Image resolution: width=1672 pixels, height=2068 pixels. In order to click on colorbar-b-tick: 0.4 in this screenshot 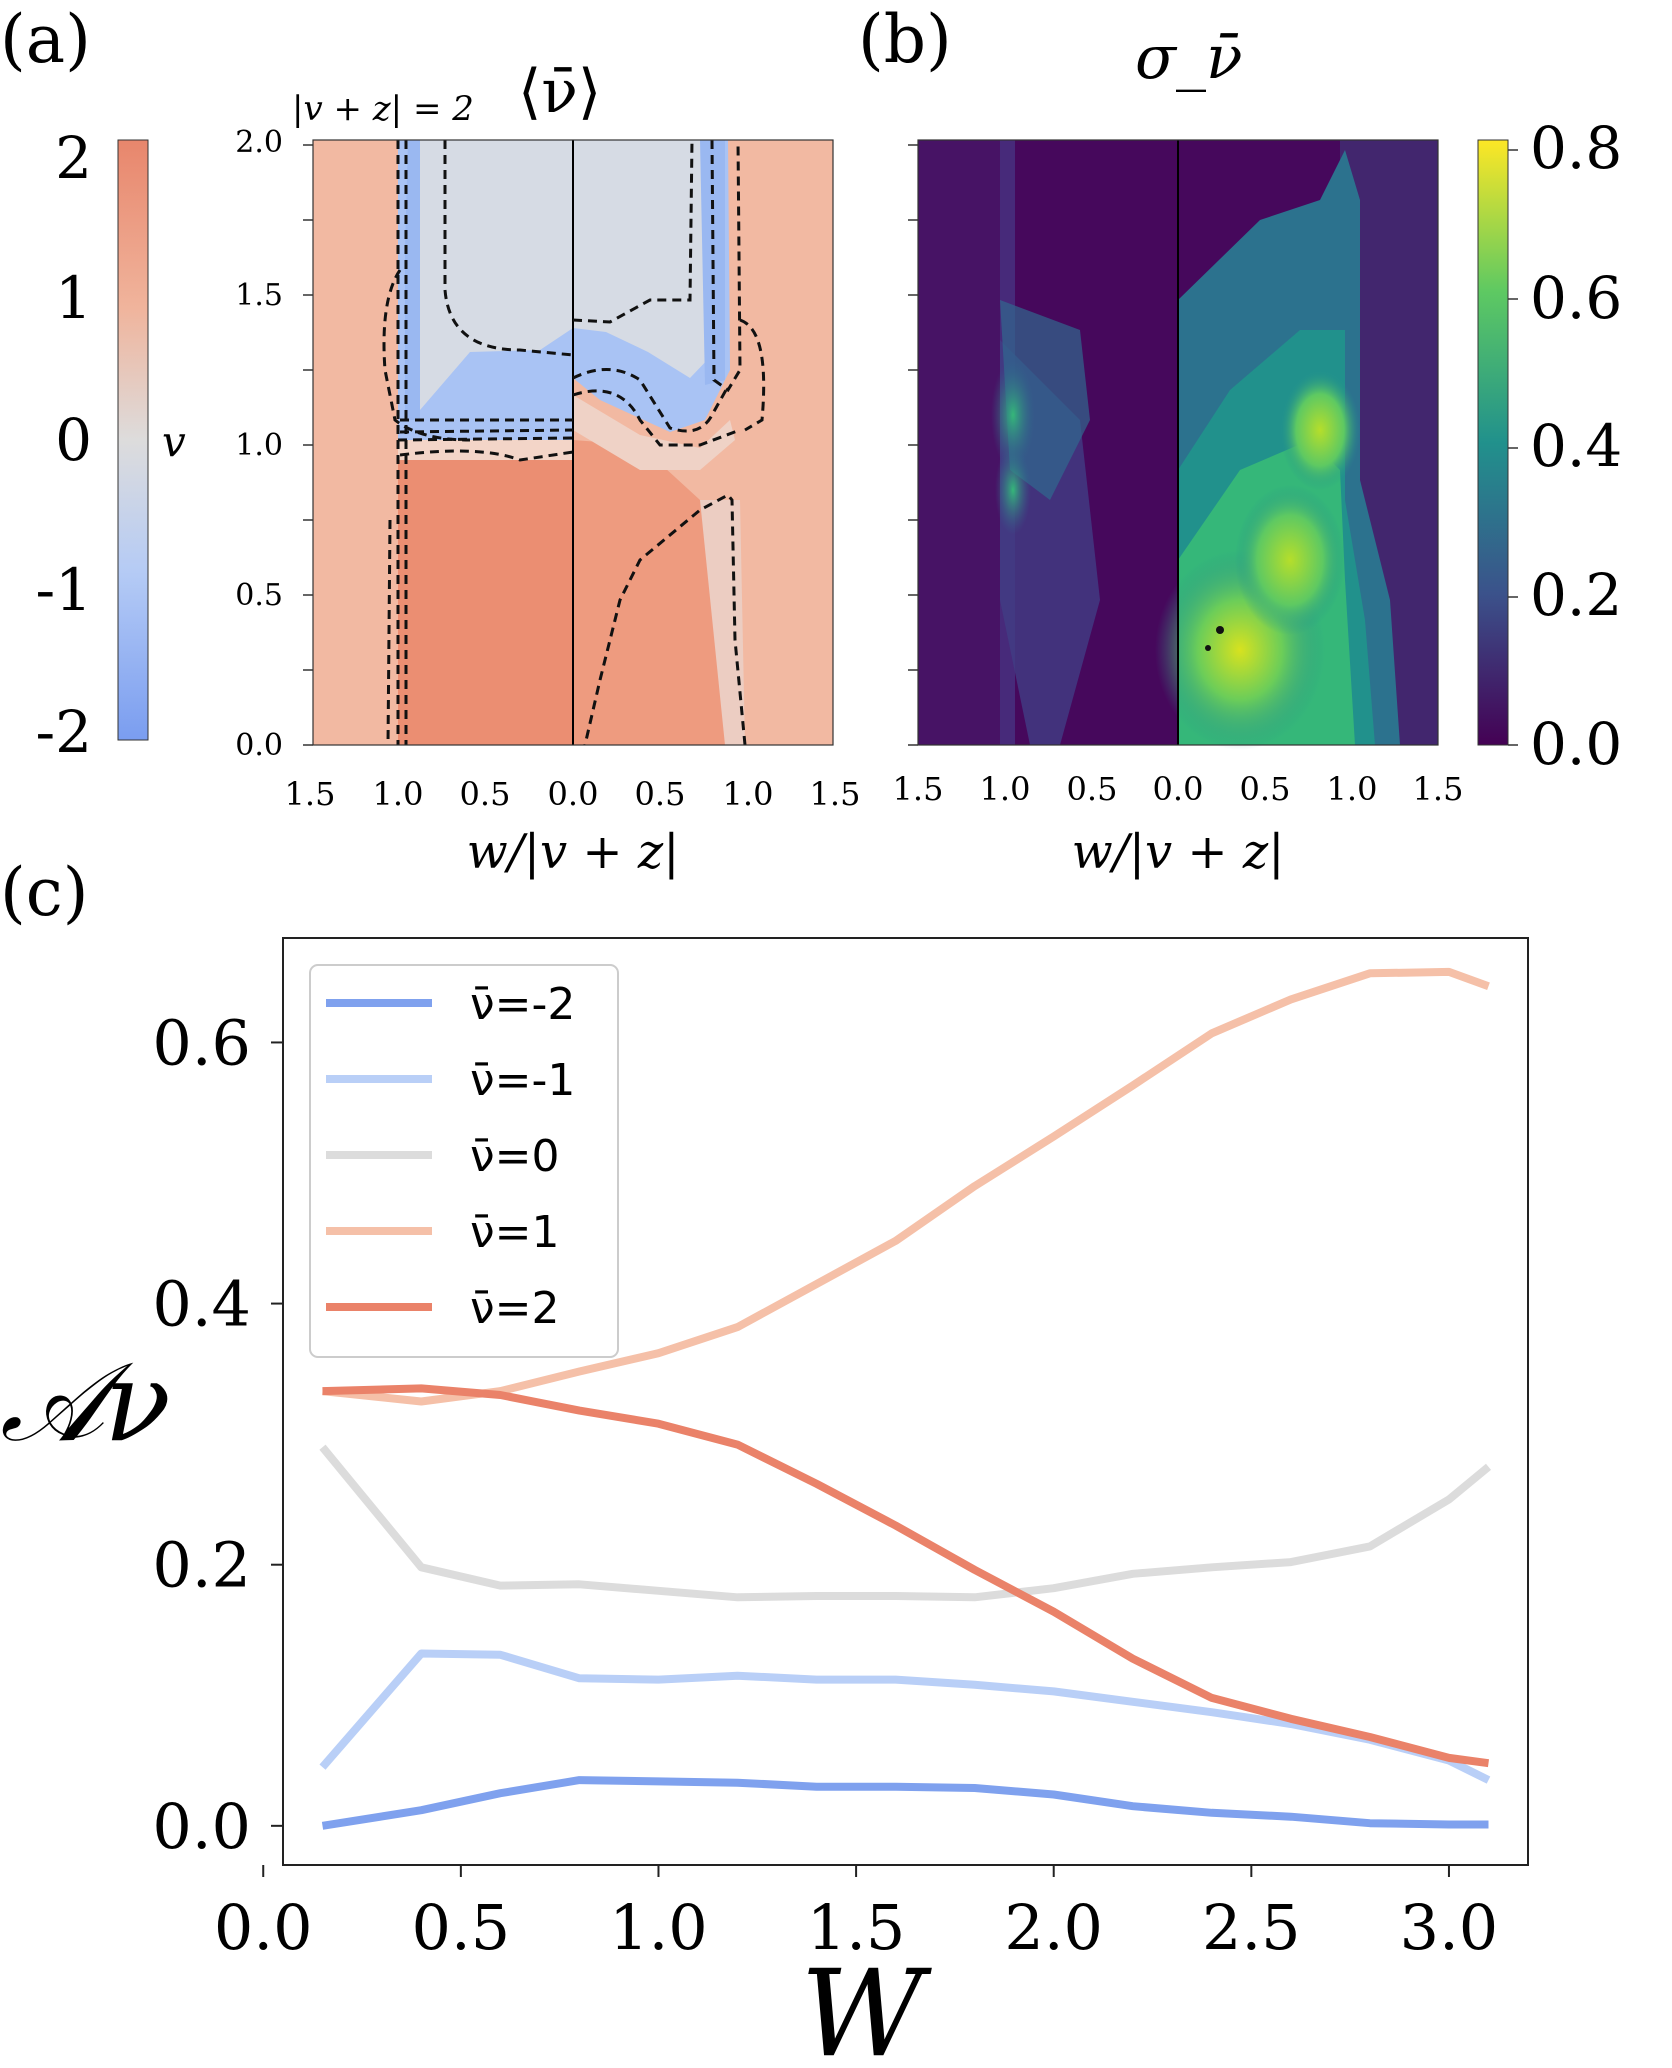, I will do `click(1576, 446)`.